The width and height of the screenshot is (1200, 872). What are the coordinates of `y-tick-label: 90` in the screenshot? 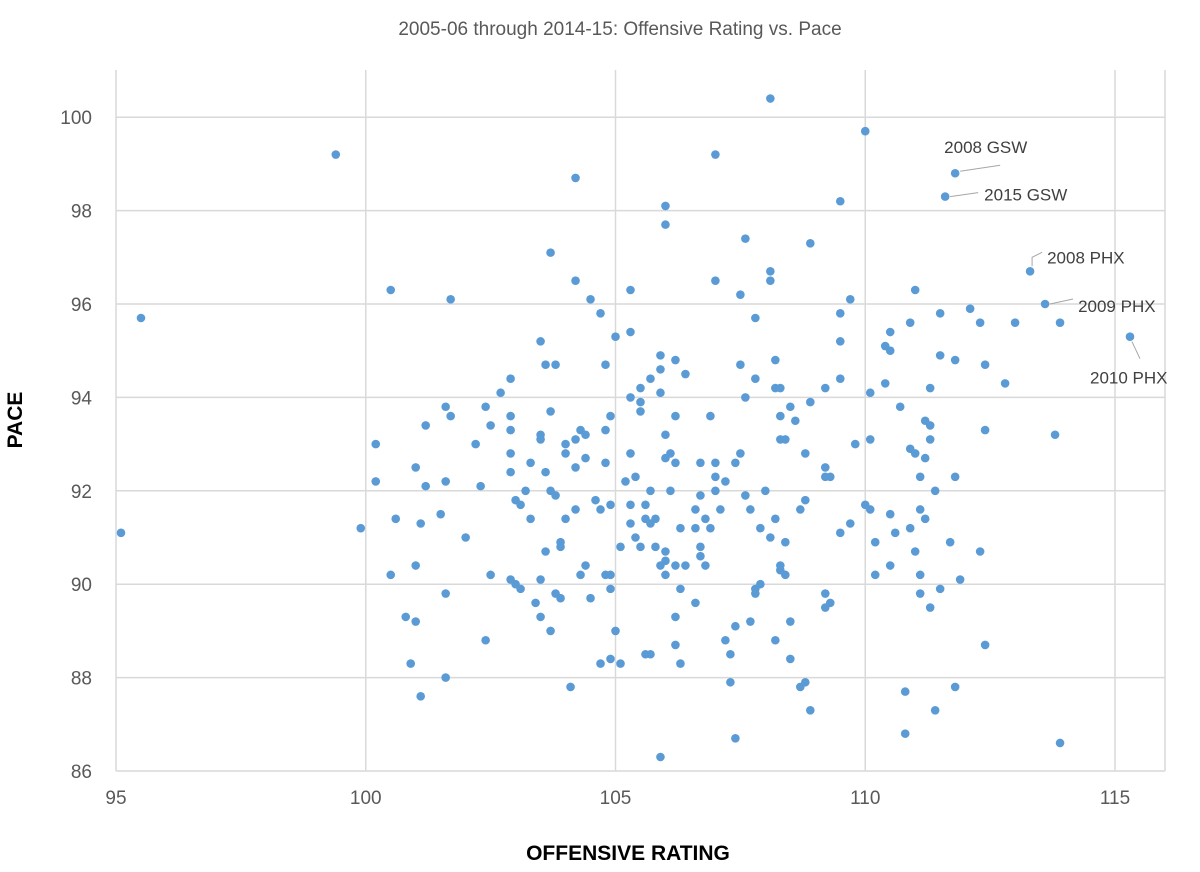 It's located at (81, 585).